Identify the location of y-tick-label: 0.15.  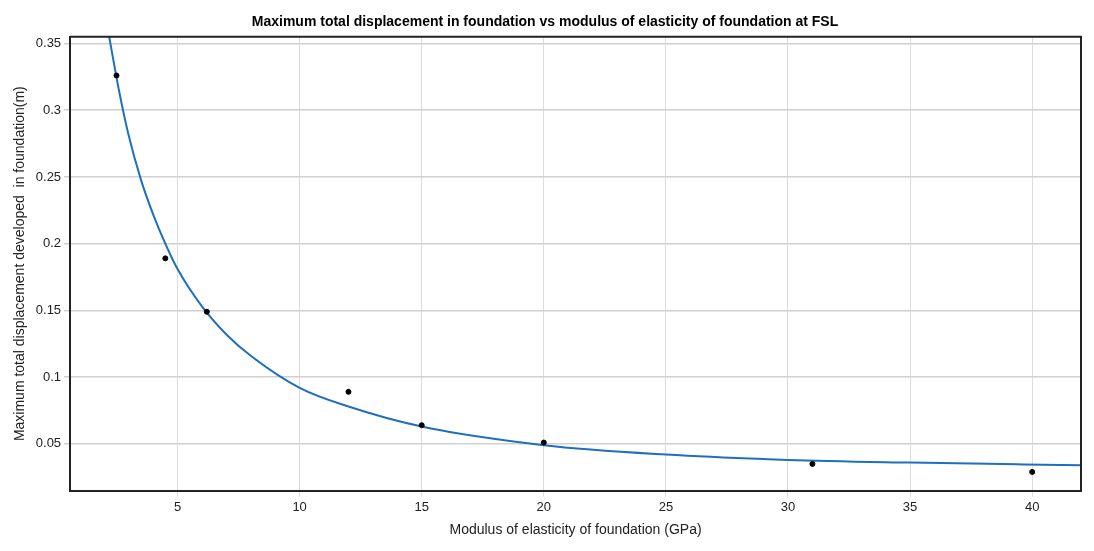
(48, 309).